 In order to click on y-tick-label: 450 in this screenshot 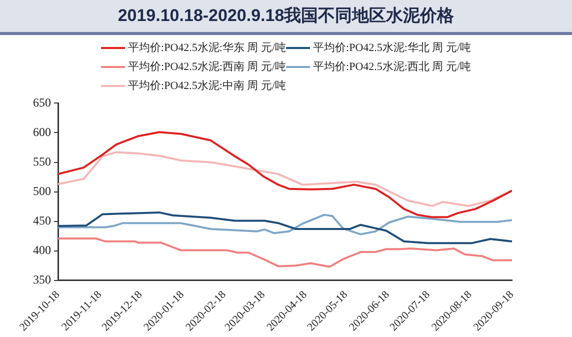, I will do `click(42, 220)`.